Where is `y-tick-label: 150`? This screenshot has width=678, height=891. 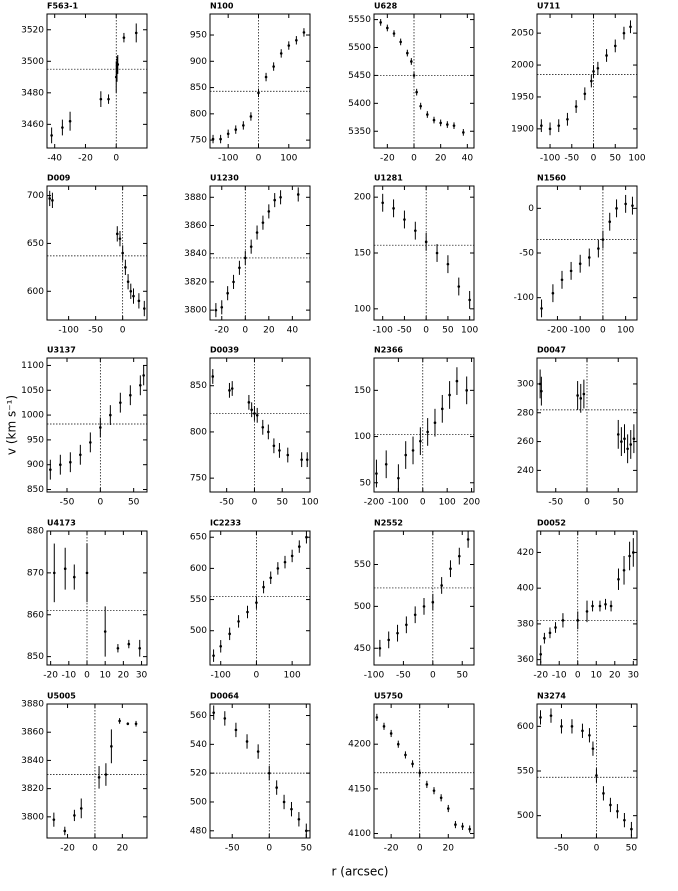 y-tick-label: 150 is located at coordinates (362, 254).